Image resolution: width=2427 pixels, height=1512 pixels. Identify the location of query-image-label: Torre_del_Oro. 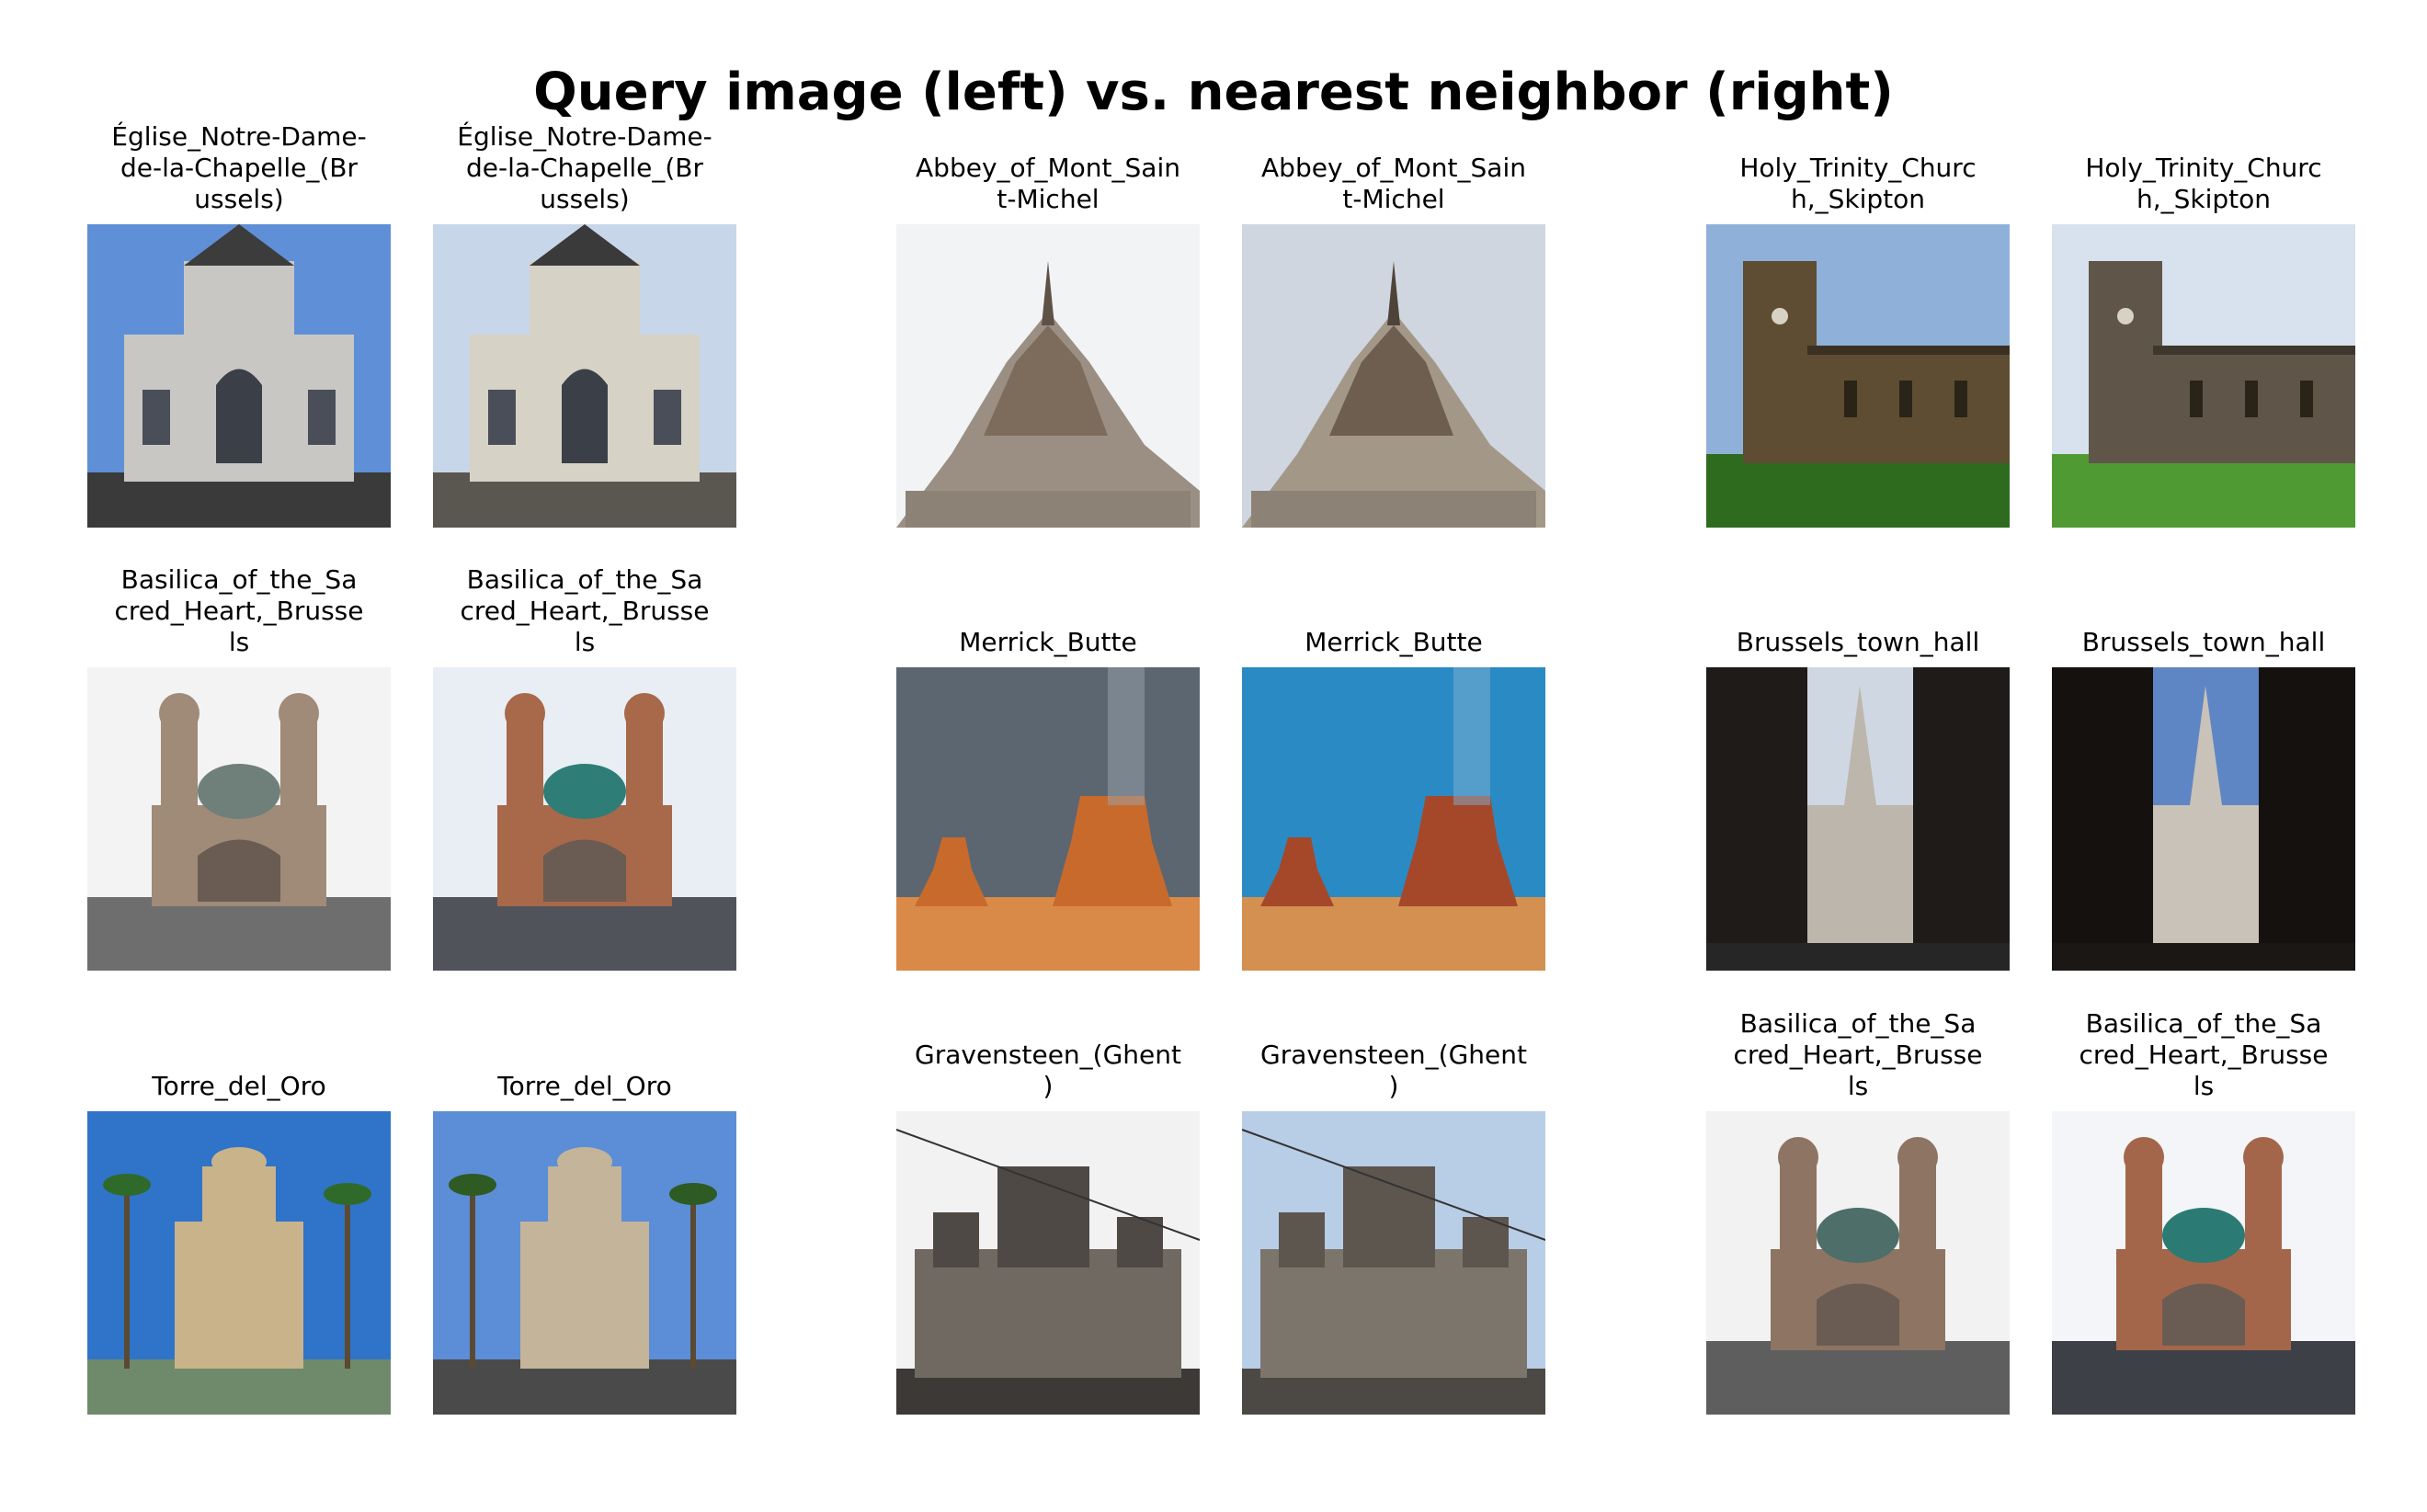
(239, 1086).